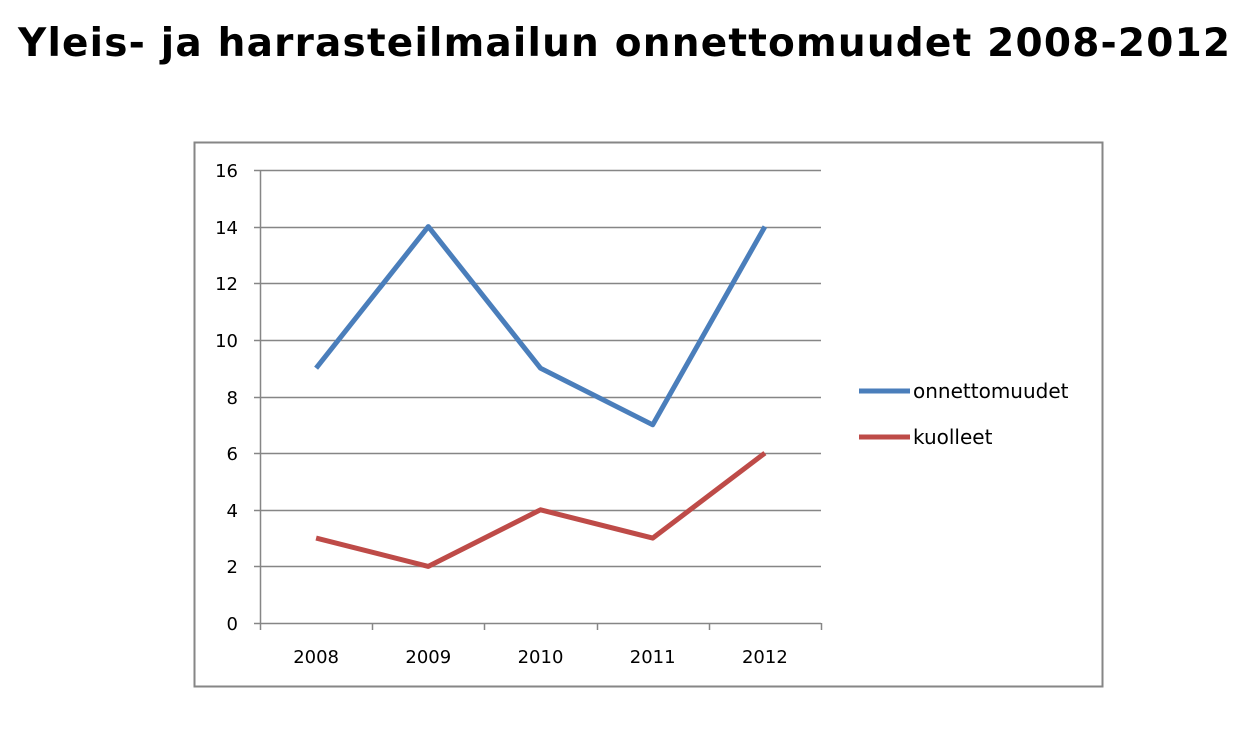 The height and width of the screenshot is (739, 1238). Describe the element at coordinates (232, 567) in the screenshot. I see `y-tick-label: 2` at that location.